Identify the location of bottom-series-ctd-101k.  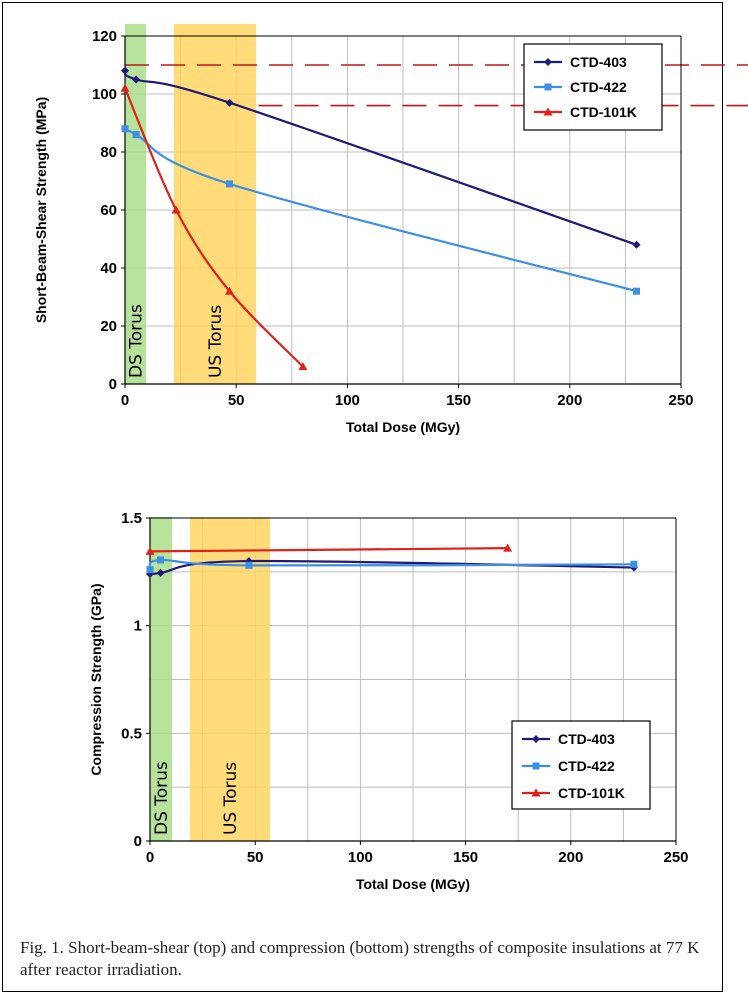
(329, 549).